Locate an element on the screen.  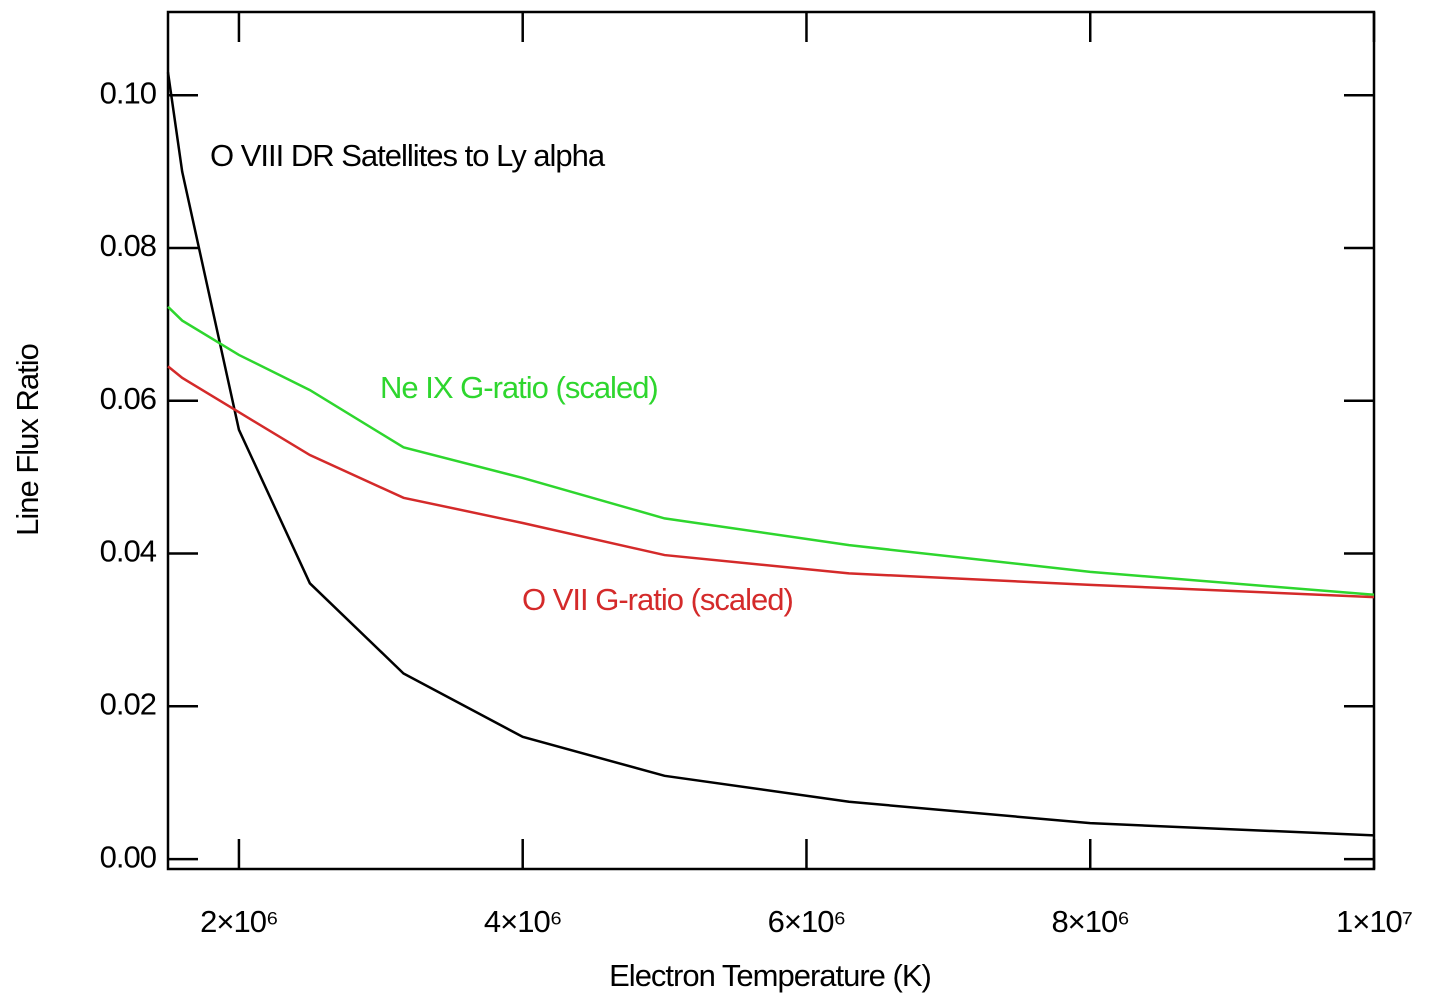
y-tick-label: 0.02 is located at coordinates (128, 703).